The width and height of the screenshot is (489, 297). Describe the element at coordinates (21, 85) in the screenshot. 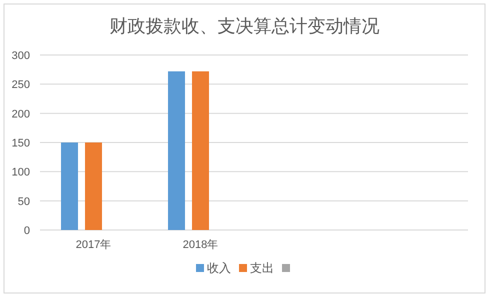

I see `y-tick-label: 250` at that location.